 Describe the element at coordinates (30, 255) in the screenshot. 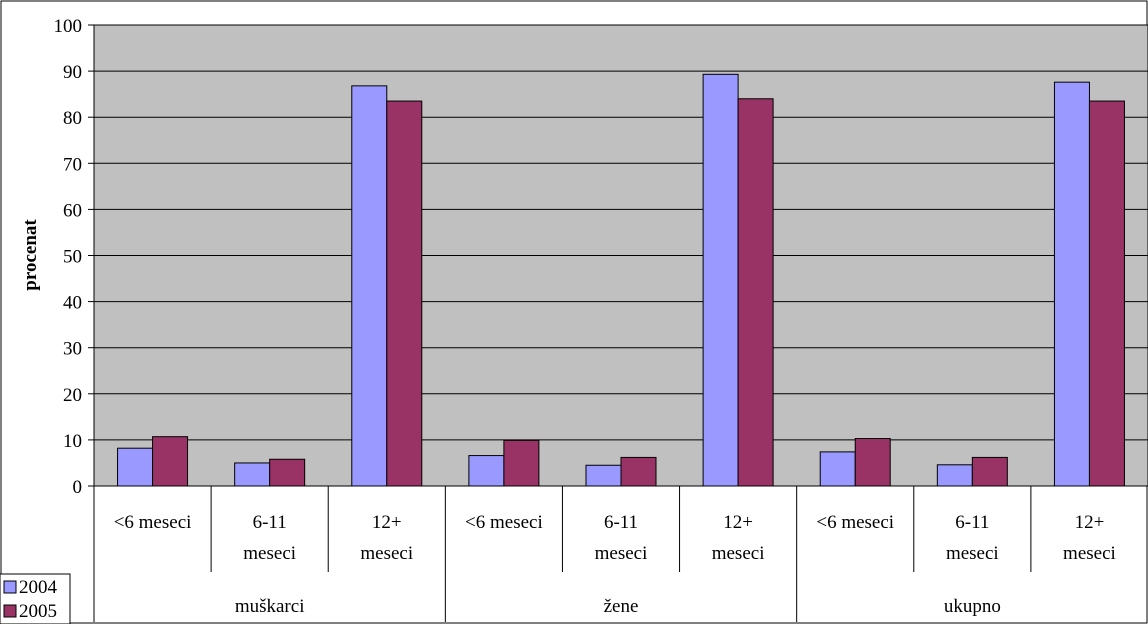

I see `y-axis-title: procenat` at that location.